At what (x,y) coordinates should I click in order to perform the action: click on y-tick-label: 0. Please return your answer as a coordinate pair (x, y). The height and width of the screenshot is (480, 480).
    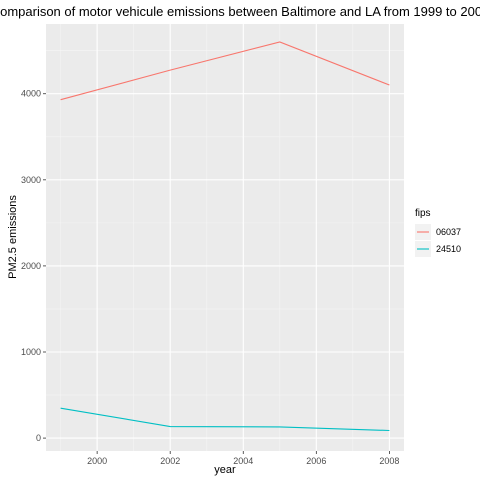
    Looking at the image, I should click on (38, 438).